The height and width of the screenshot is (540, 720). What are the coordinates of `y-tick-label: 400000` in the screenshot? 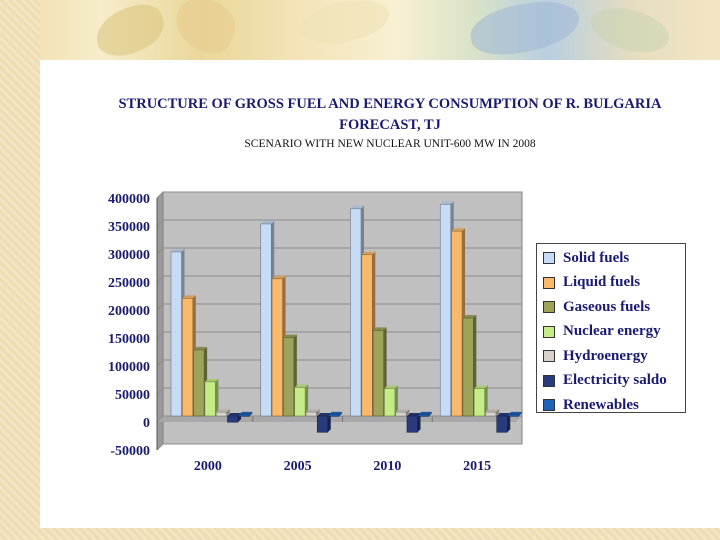 It's located at (129, 199).